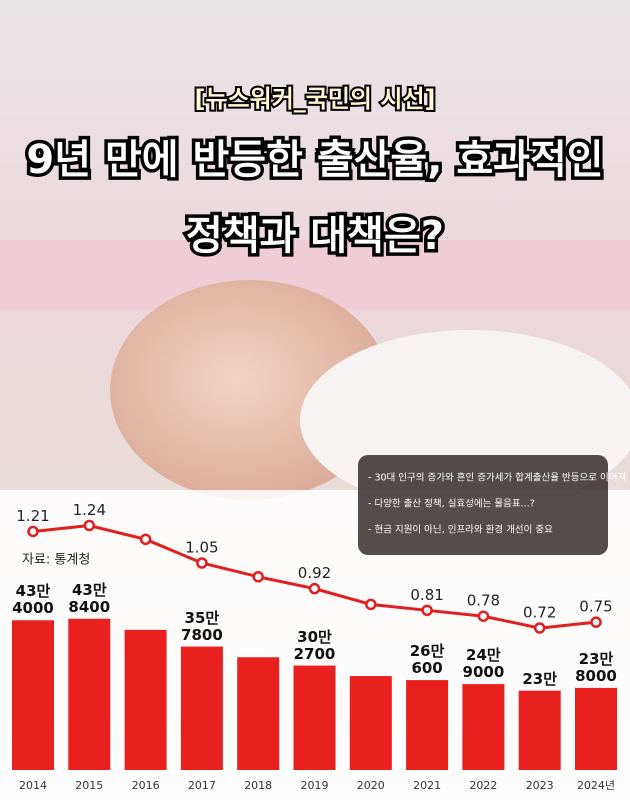 Image resolution: width=630 pixels, height=804 pixels. What do you see at coordinates (314, 160) in the screenshot?
I see `title-line: 9년 만에 반등한 출산율, 효과적인` at bounding box center [314, 160].